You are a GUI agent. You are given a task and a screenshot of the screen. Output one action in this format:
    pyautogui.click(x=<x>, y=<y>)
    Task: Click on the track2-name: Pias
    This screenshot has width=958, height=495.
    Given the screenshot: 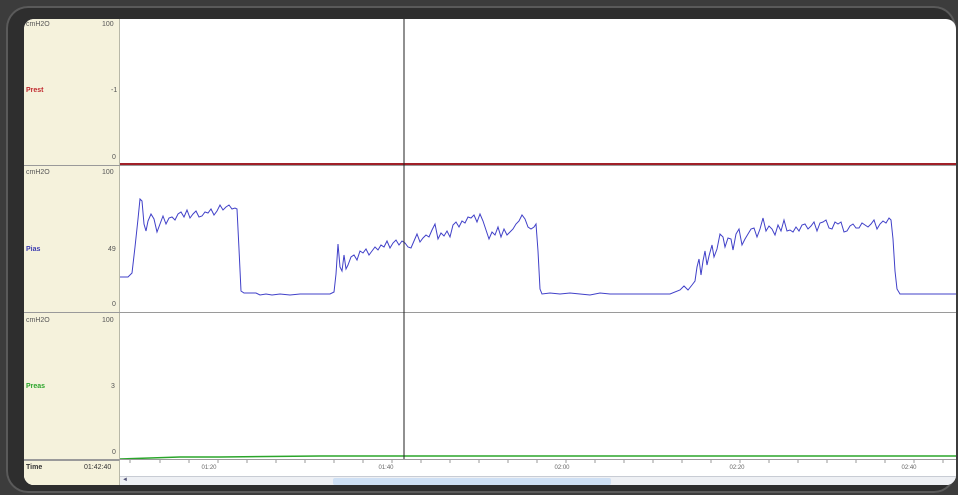 What is the action you would take?
    pyautogui.click(x=33, y=249)
    